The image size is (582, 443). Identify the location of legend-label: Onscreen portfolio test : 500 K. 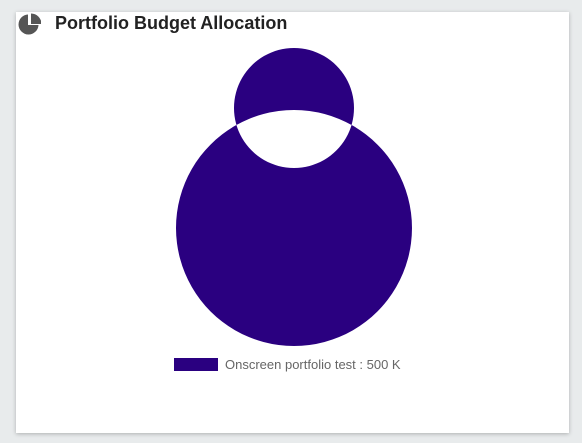
(313, 364).